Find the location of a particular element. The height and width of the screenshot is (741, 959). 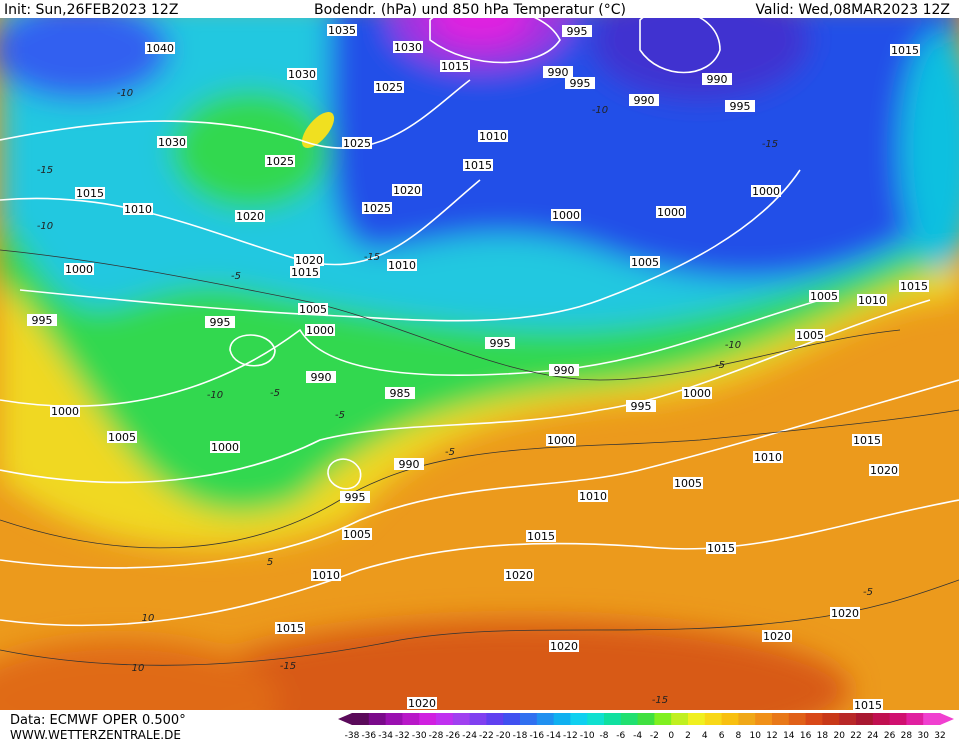

isobar-label: 1040 is located at coordinates (160, 48).